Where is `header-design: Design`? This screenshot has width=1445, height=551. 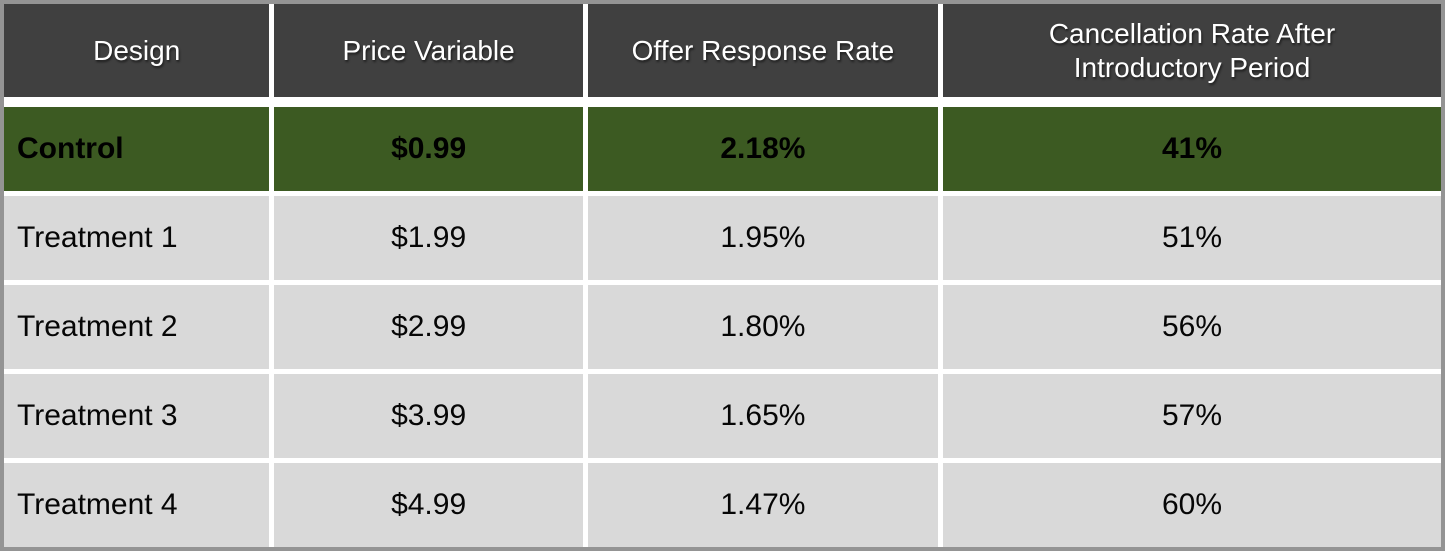 header-design: Design is located at coordinates (137, 50).